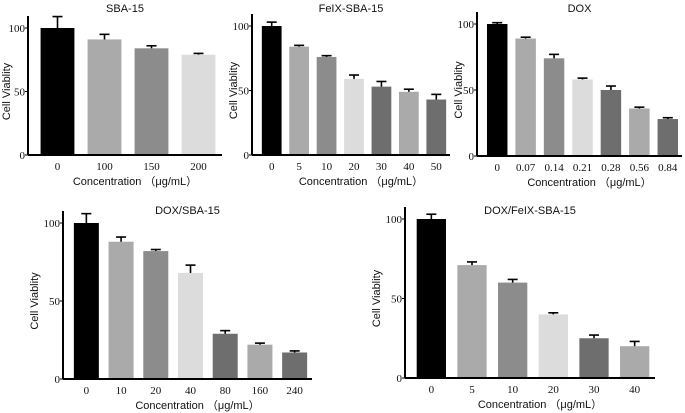 This screenshot has height=413, width=685. I want to click on x-tick-label: 0.14, so click(554, 168).